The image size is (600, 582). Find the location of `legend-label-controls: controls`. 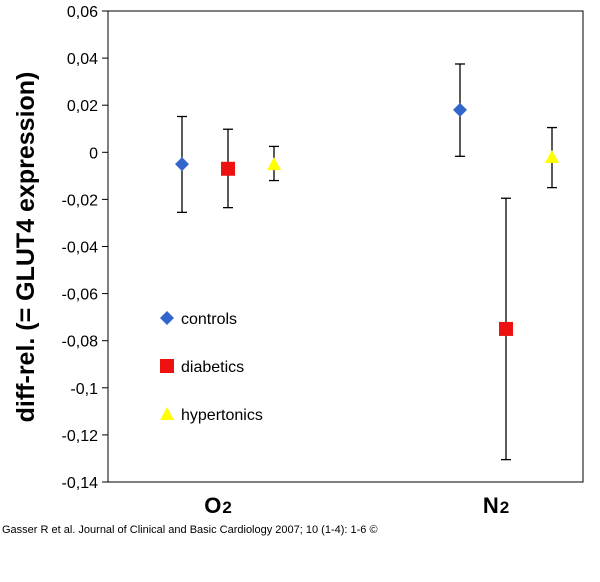

legend-label-controls: controls is located at coordinates (209, 319).